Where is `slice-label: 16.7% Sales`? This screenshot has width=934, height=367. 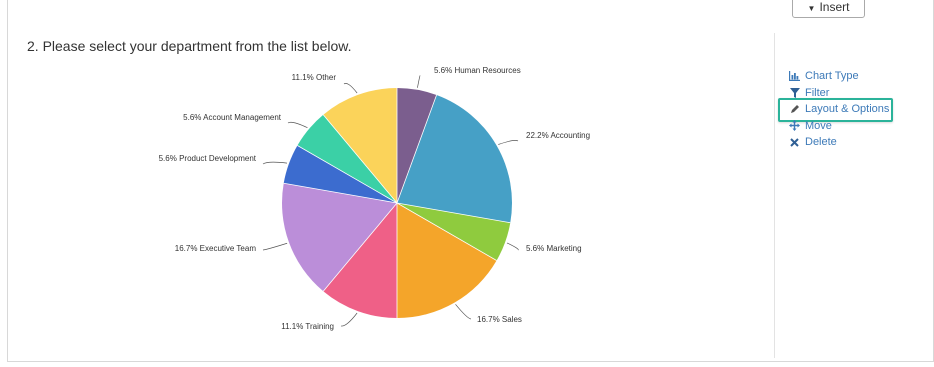 slice-label: 16.7% Sales is located at coordinates (499, 319).